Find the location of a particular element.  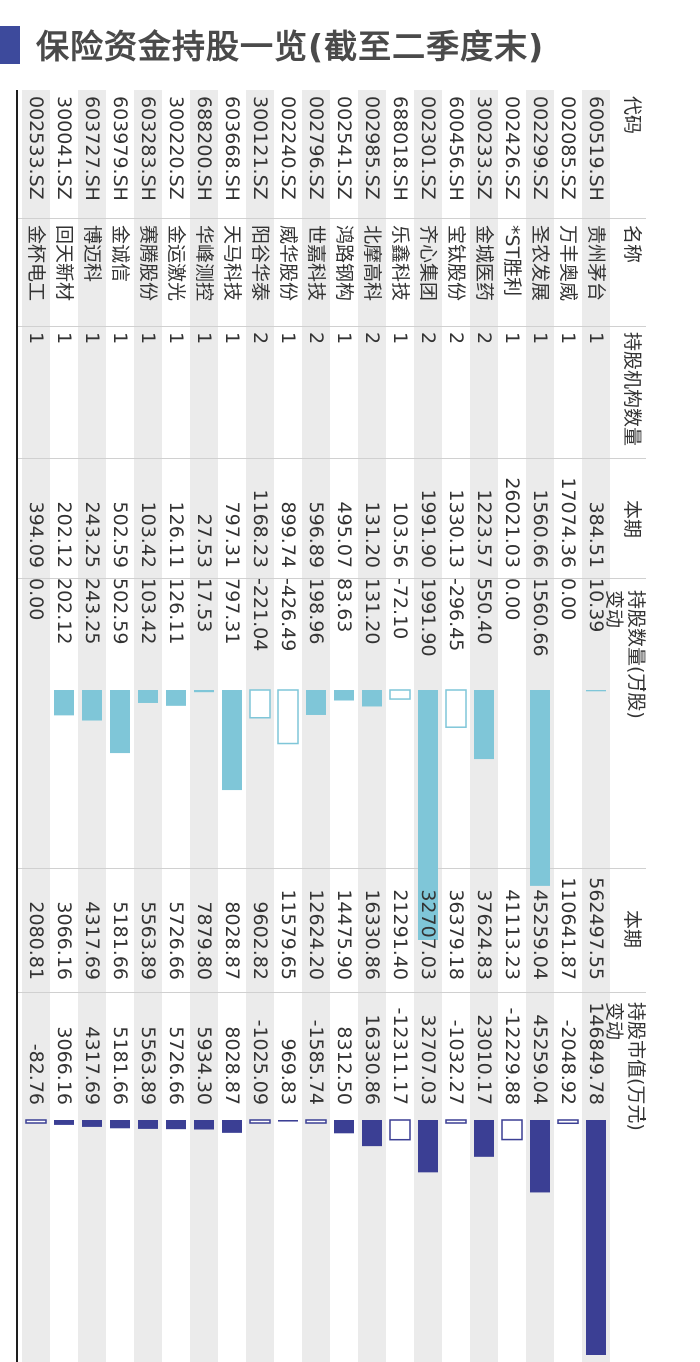

value-current: 12624.20 is located at coordinates (316, 934).